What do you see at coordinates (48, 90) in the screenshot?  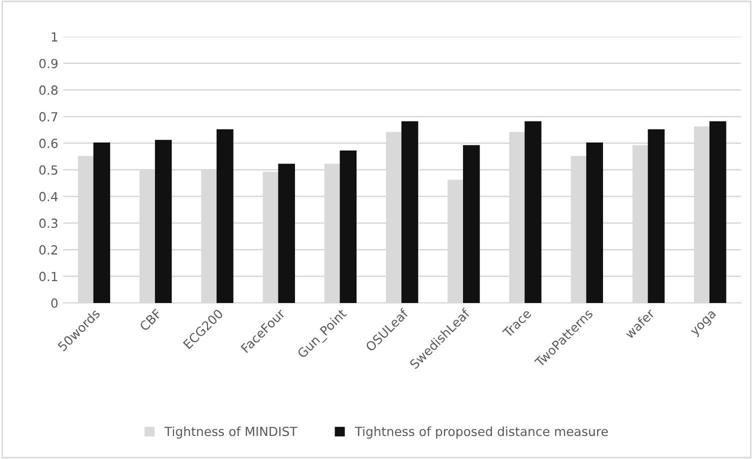 I see `y-tick-label: 0.8` at bounding box center [48, 90].